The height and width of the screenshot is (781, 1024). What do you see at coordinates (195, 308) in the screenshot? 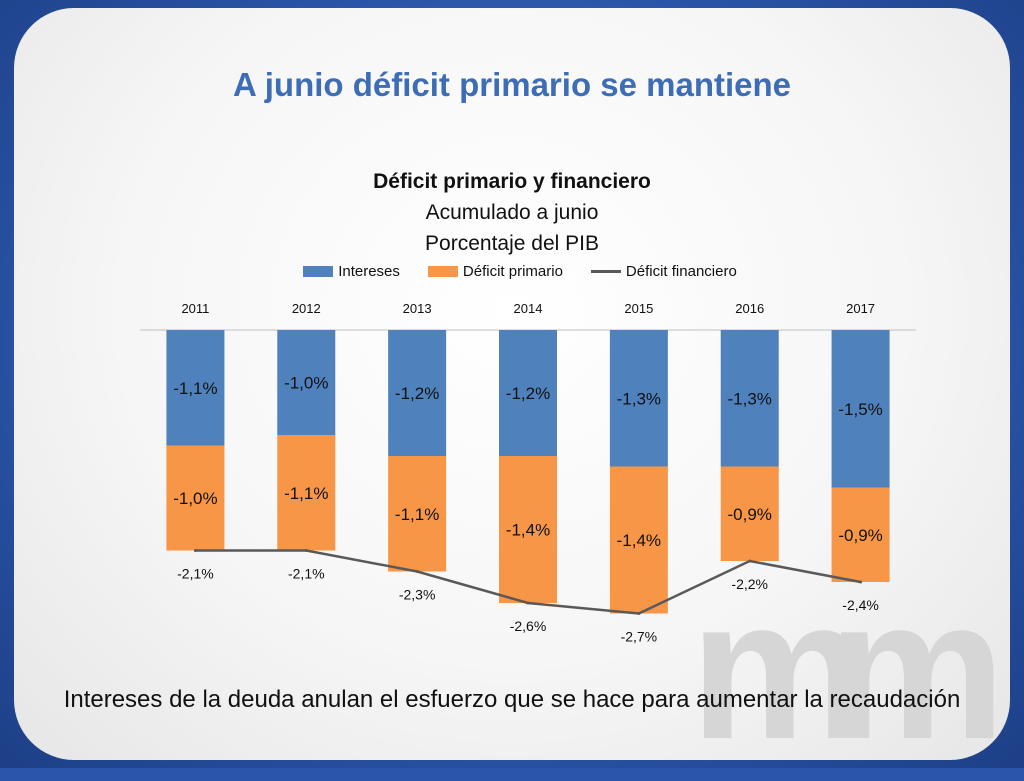
I see `x-tick-label: 2011` at bounding box center [195, 308].